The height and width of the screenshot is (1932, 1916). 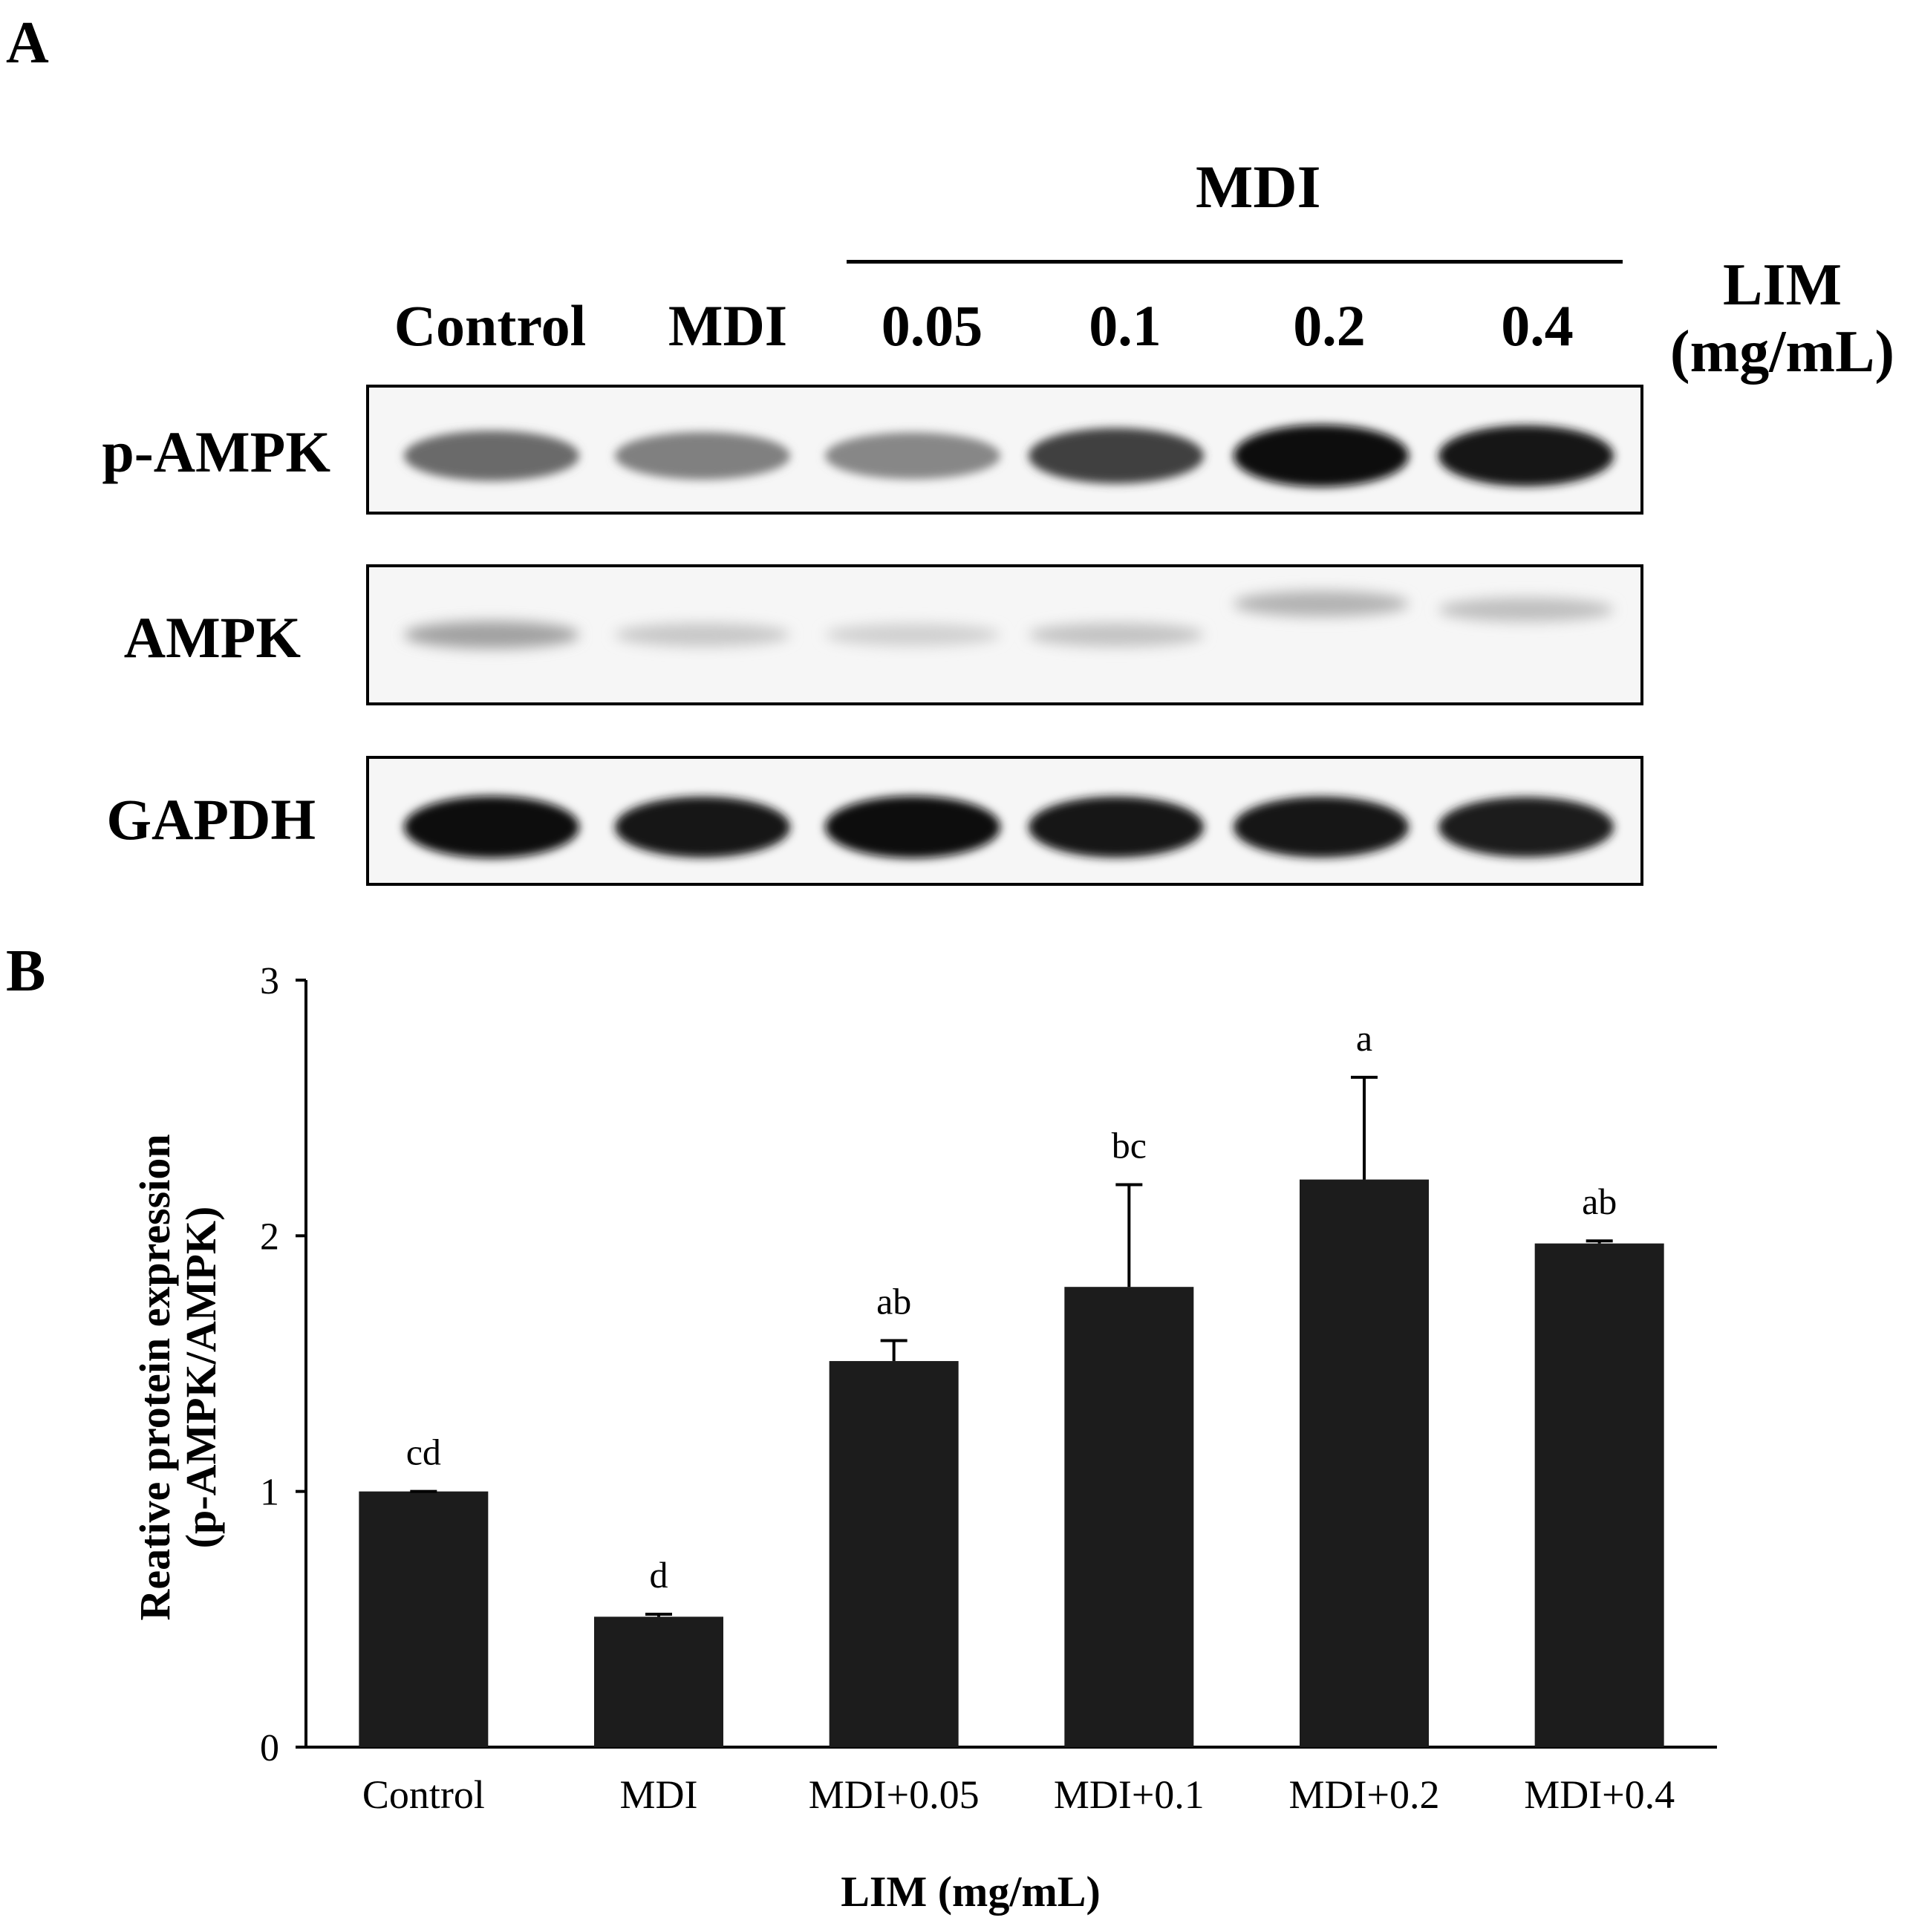 What do you see at coordinates (1364, 1038) in the screenshot?
I see `significance-label: a` at bounding box center [1364, 1038].